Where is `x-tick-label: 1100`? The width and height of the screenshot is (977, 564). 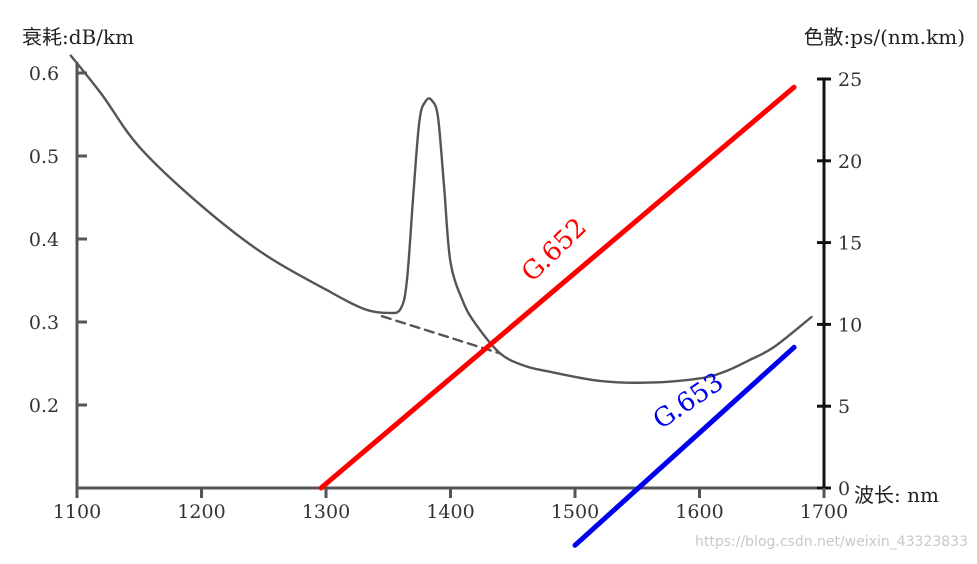
x-tick-label: 1100 is located at coordinates (77, 512).